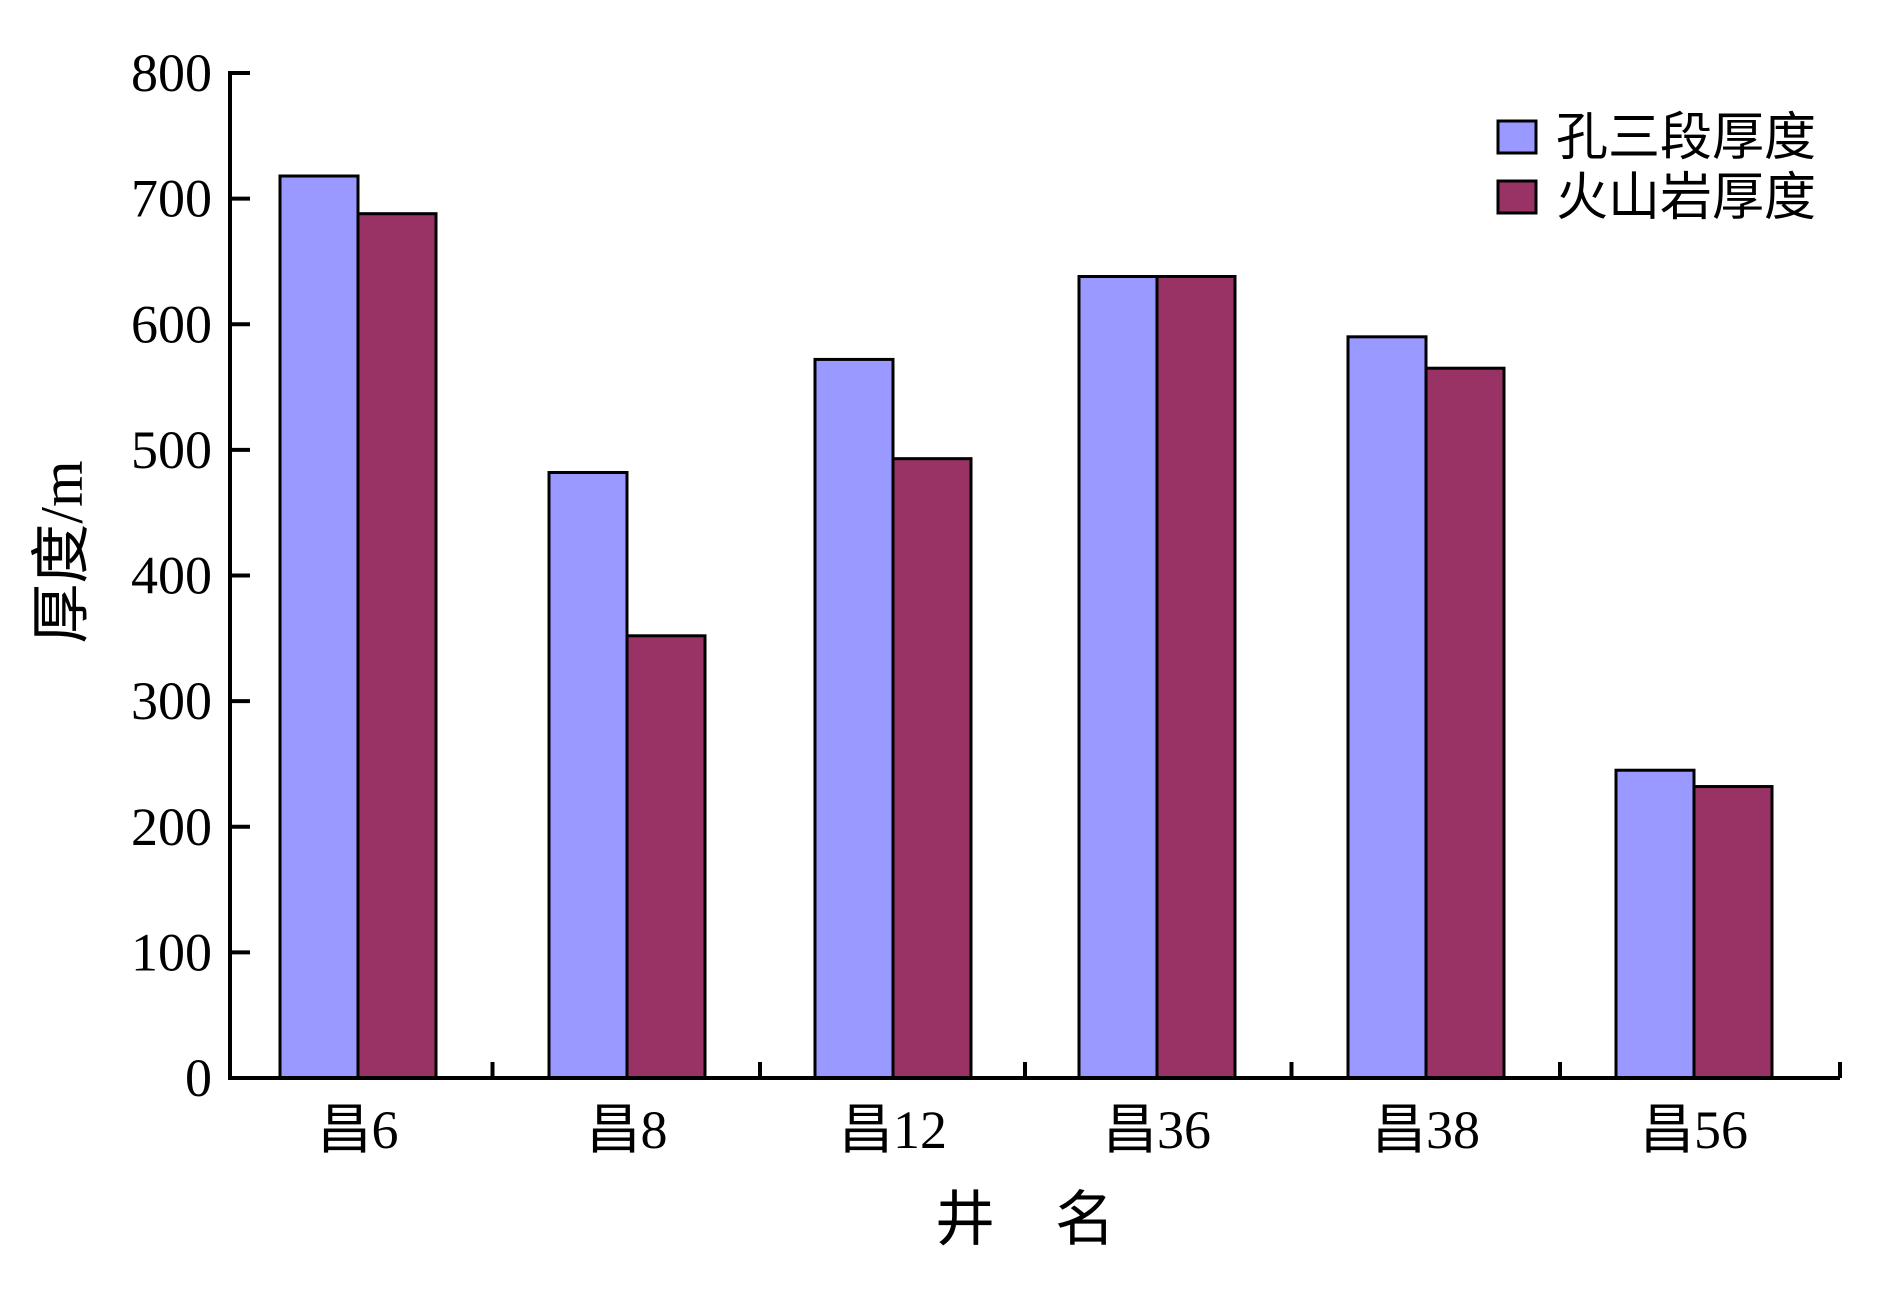 The height and width of the screenshot is (1299, 1890). I want to click on bar-昌56-火山岩厚度, so click(1733, 932).